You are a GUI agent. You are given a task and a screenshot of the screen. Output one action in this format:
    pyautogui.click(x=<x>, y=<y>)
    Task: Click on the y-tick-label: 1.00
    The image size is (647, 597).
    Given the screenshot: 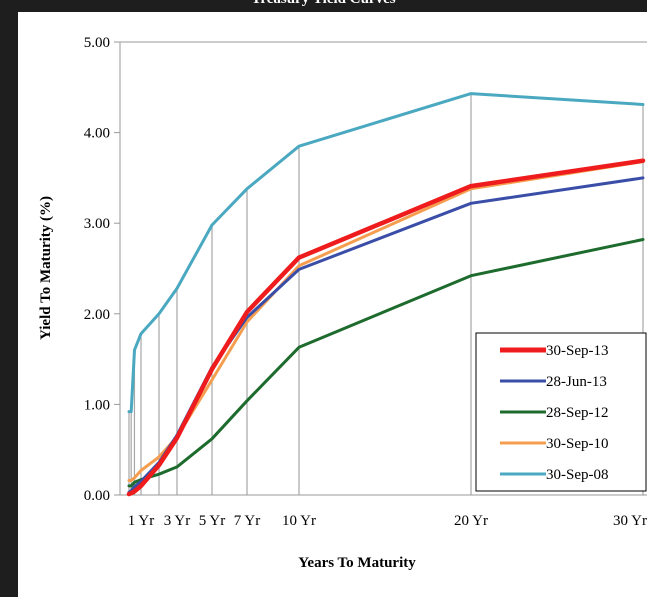 What is the action you would take?
    pyautogui.click(x=97, y=405)
    